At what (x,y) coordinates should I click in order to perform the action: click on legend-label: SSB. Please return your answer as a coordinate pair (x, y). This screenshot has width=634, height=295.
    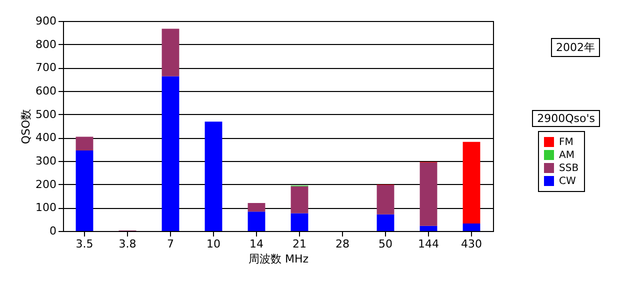
    Looking at the image, I should click on (569, 168).